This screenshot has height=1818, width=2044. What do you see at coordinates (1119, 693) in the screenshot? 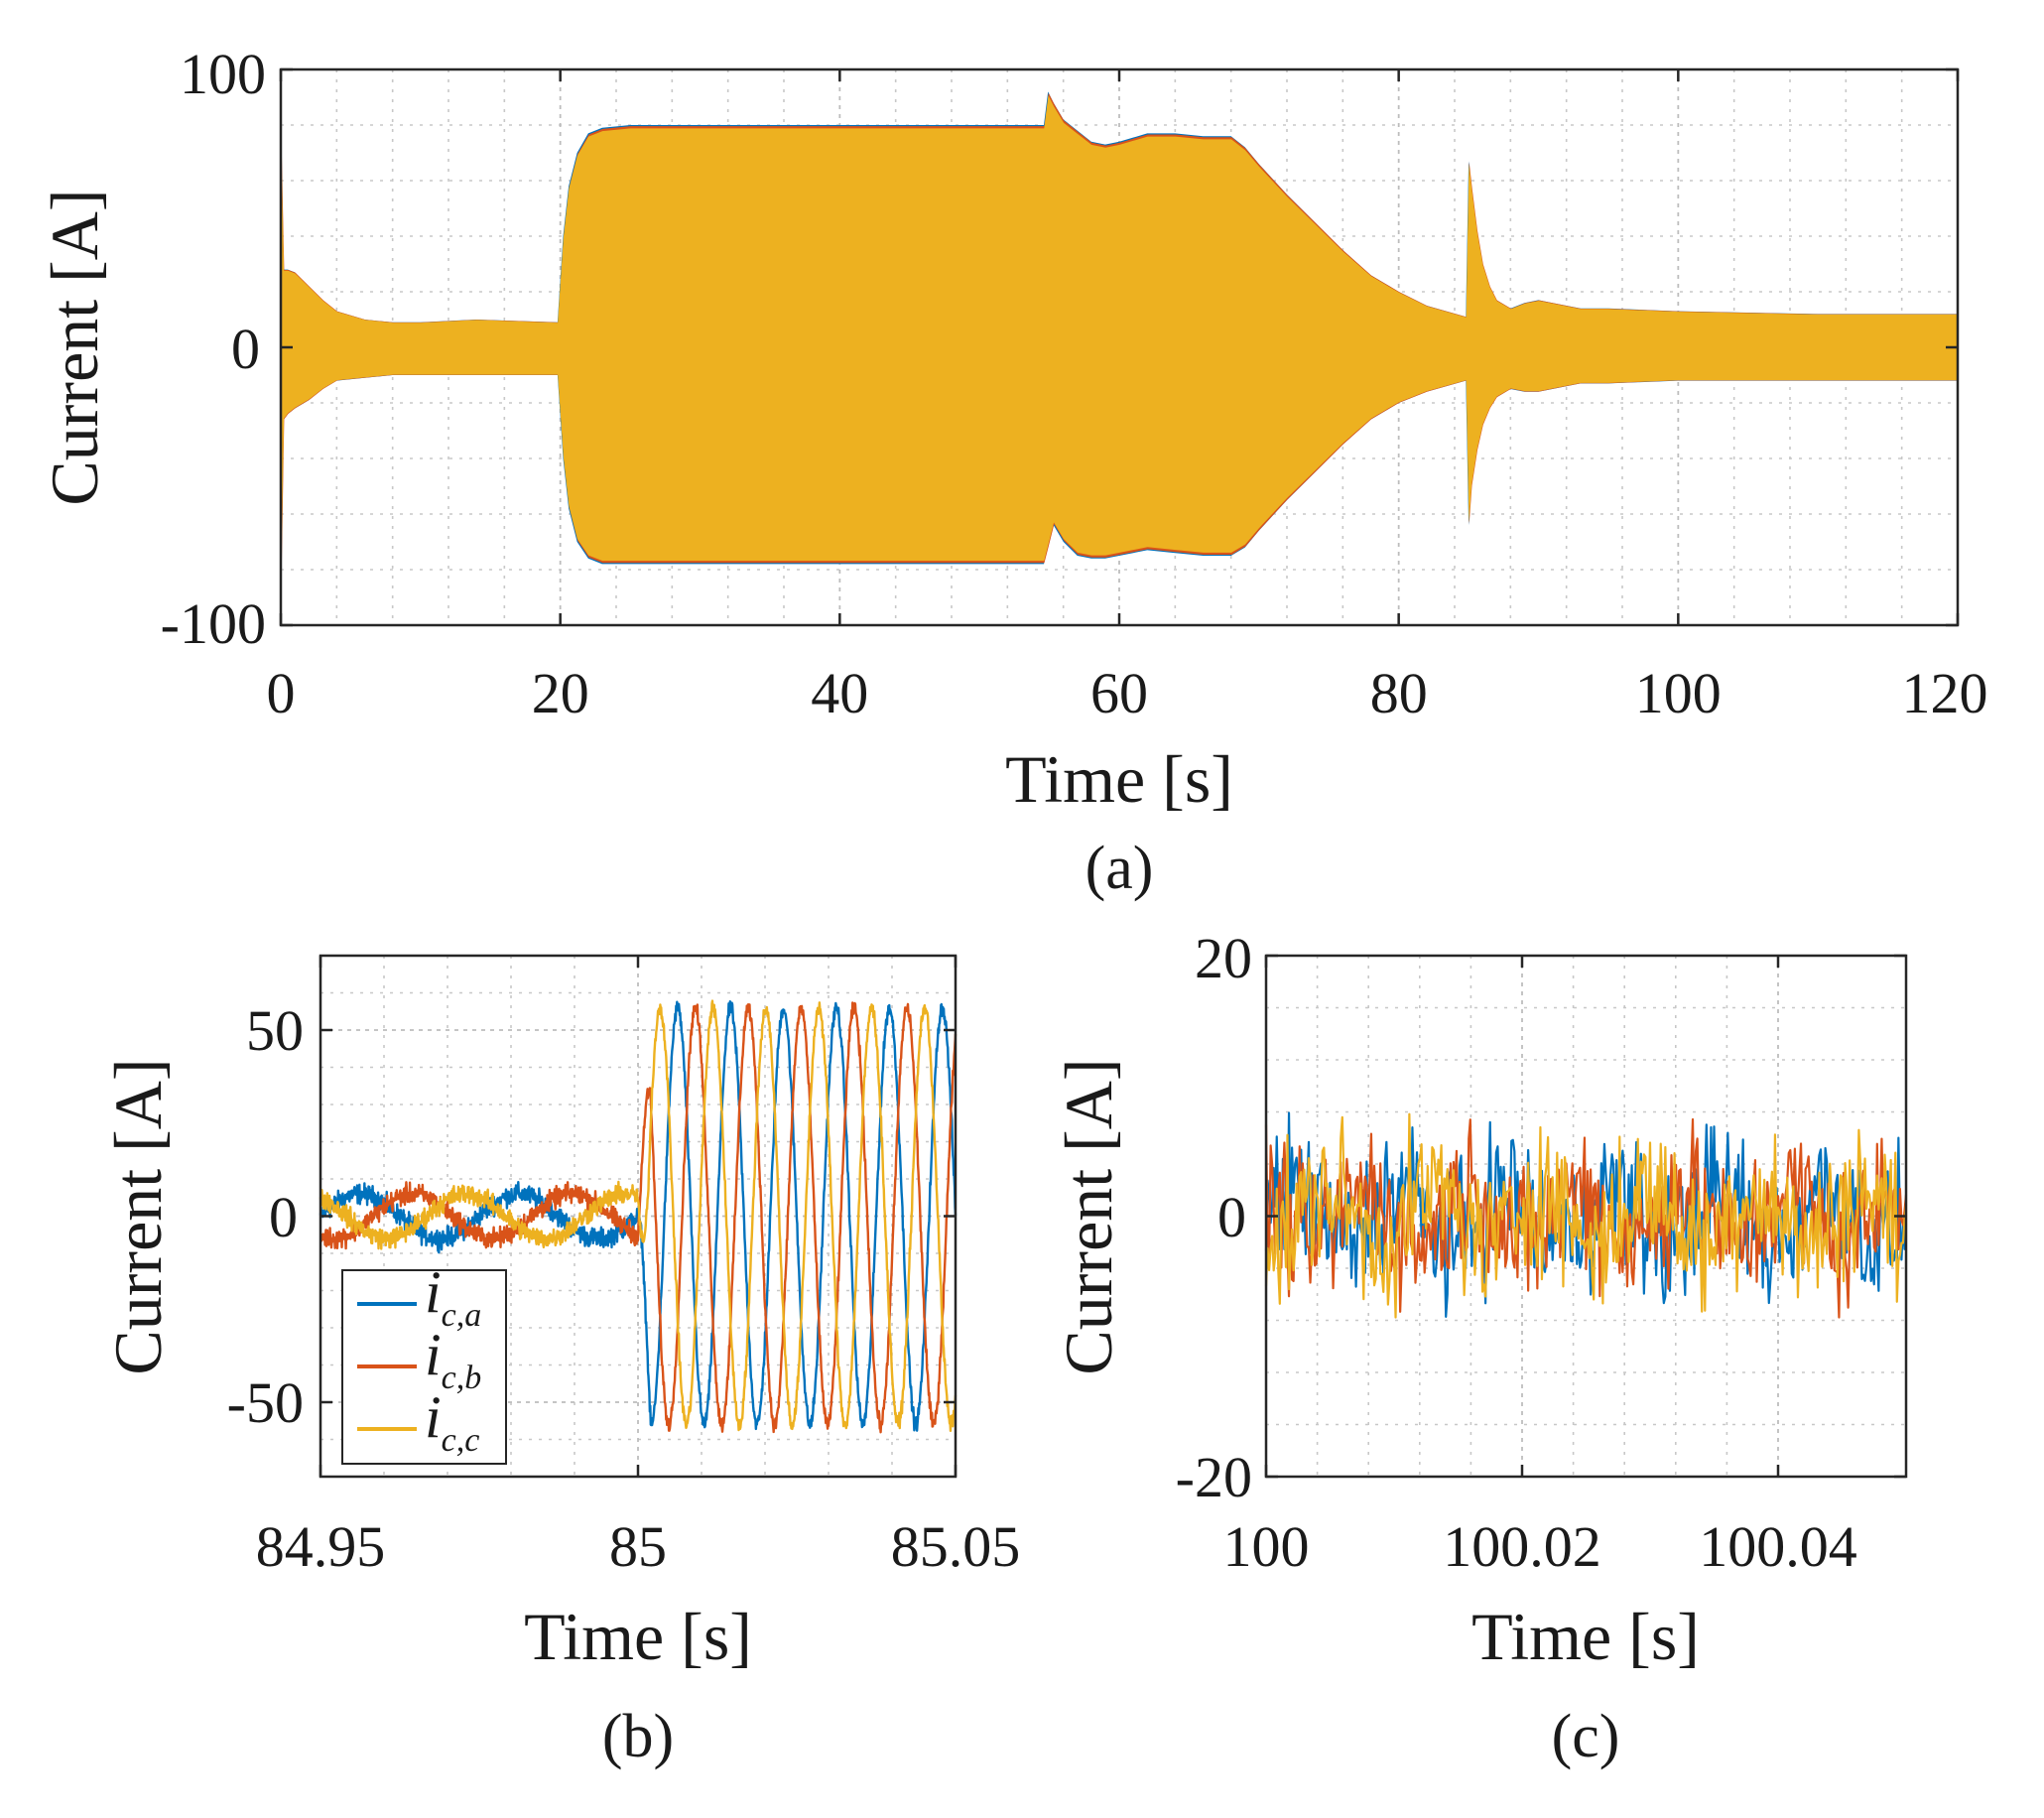
I see `panel-a-xtick-label: 60` at bounding box center [1119, 693].